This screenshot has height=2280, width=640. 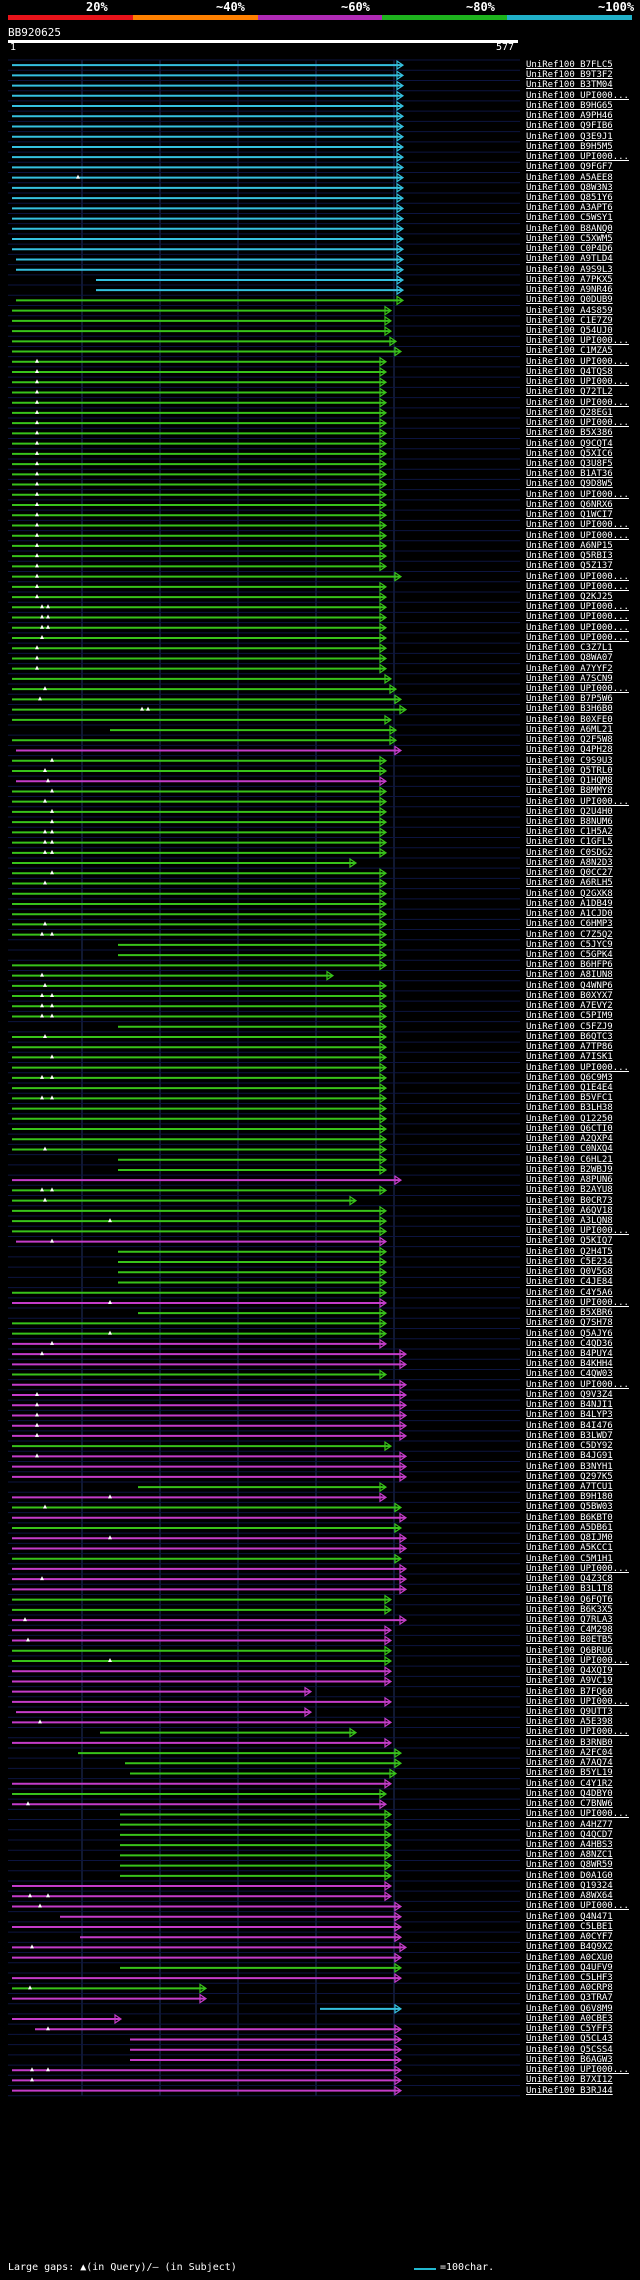 What do you see at coordinates (569, 1415) in the screenshot?
I see `hit-link: UniRef100_B4LYP3` at bounding box center [569, 1415].